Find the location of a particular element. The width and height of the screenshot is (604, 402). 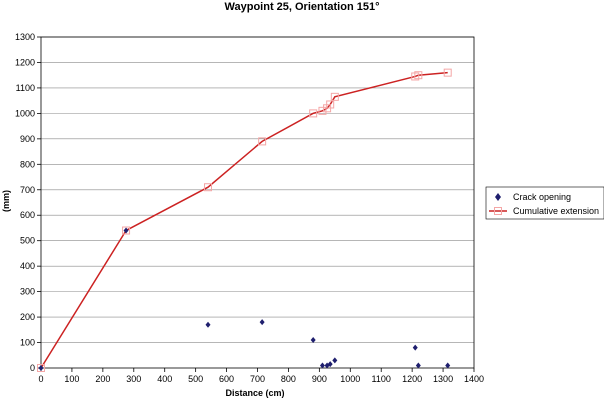

legend-marker-cumulative-extension is located at coordinates (498, 211).